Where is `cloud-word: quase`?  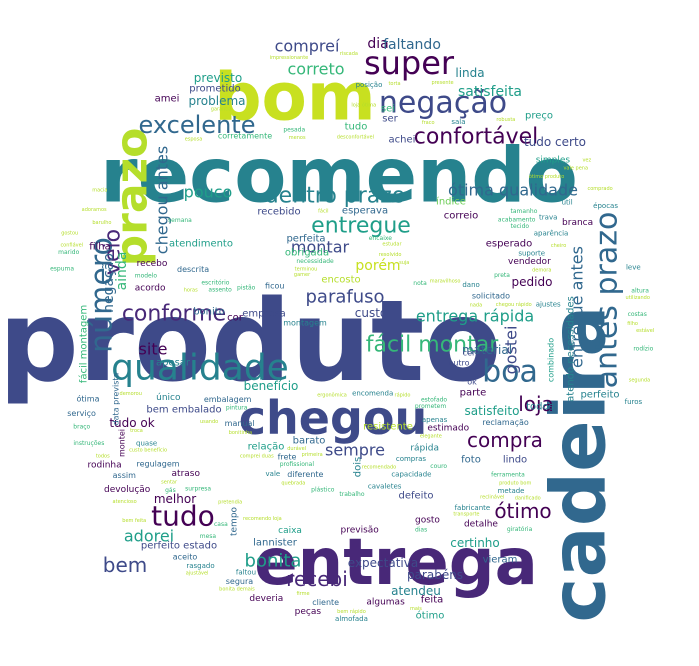
cloud-word: quase is located at coordinates (146, 443).